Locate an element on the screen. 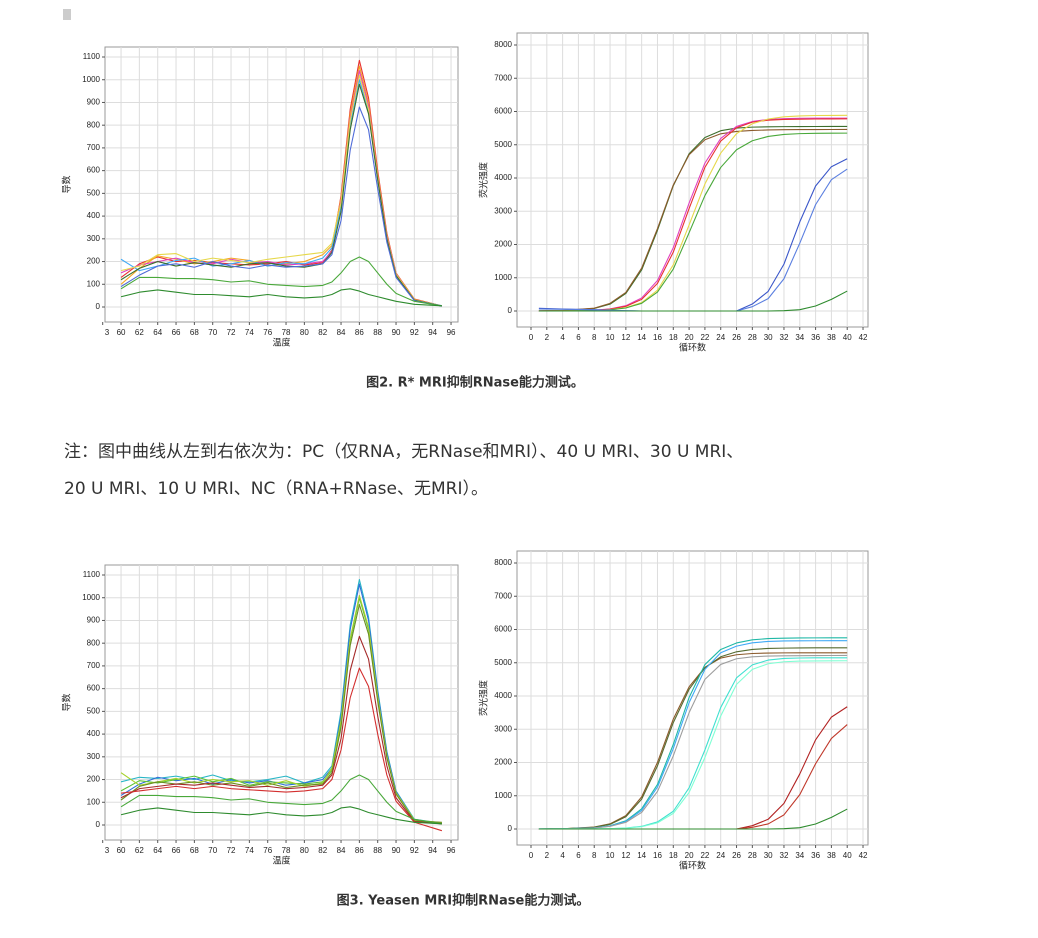 The height and width of the screenshot is (938, 1038). x-tick-label: 22 is located at coordinates (704, 855).